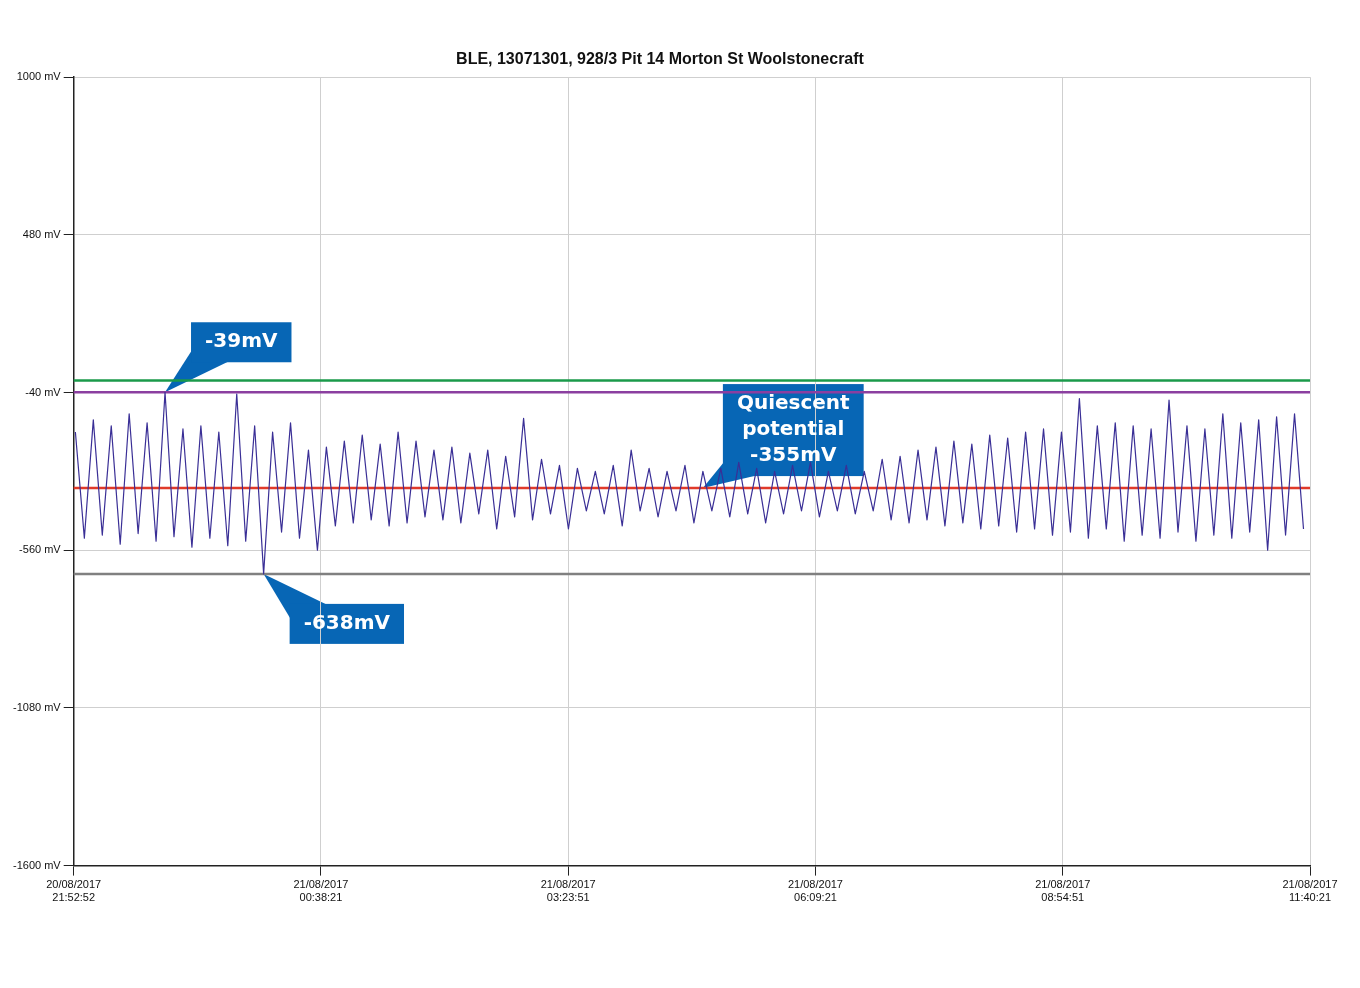 The width and height of the screenshot is (1360, 988). Describe the element at coordinates (39, 76) in the screenshot. I see `y-tick-label: 1000 mV` at that location.